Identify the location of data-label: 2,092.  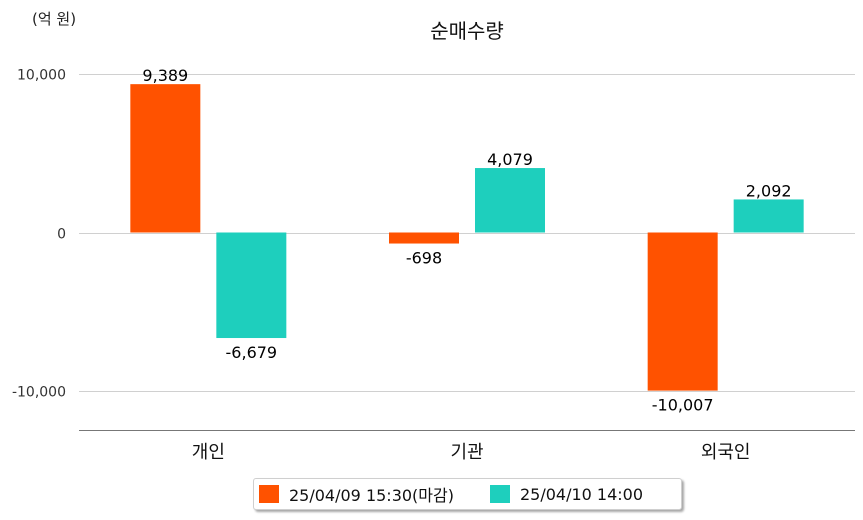
(769, 190).